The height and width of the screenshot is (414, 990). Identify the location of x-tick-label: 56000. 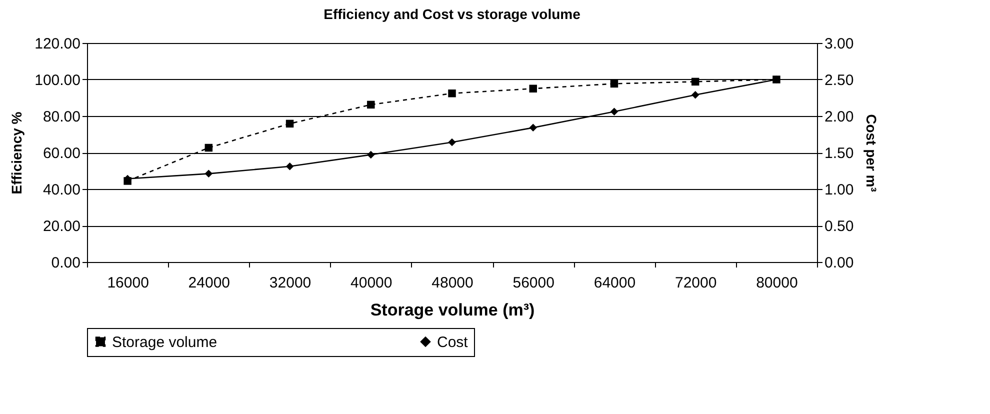
(533, 283).